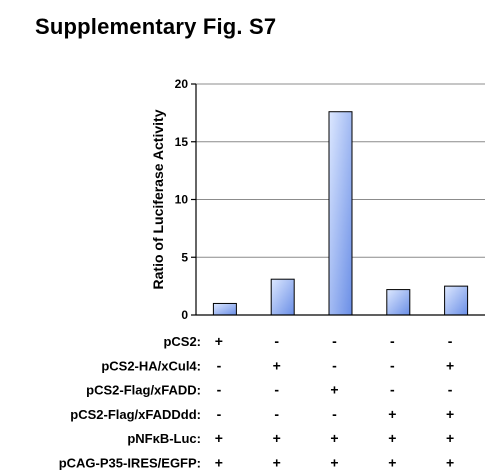 This screenshot has height=475, width=500. What do you see at coordinates (135, 414) in the screenshot?
I see `condition-label: pCS2-Flag/xFADDdd:` at bounding box center [135, 414].